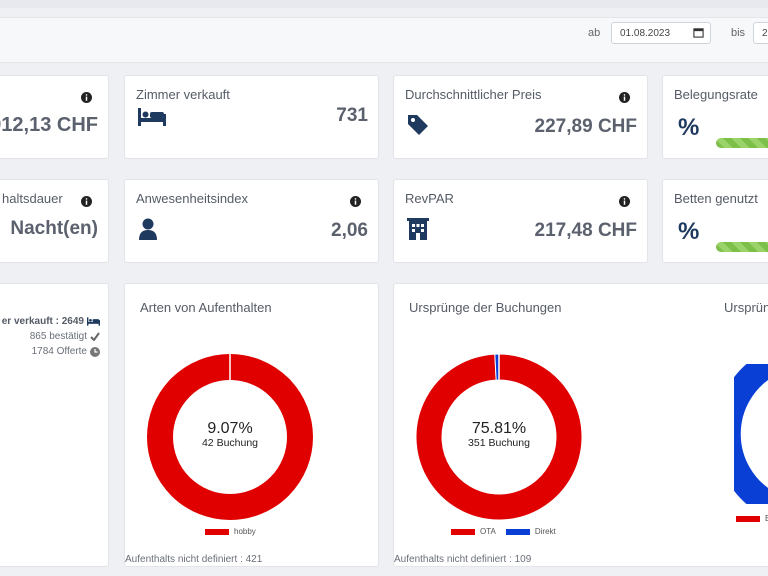 The image size is (768, 576). What do you see at coordinates (545, 531) in the screenshot?
I see `legend-label: Direkt` at bounding box center [545, 531].